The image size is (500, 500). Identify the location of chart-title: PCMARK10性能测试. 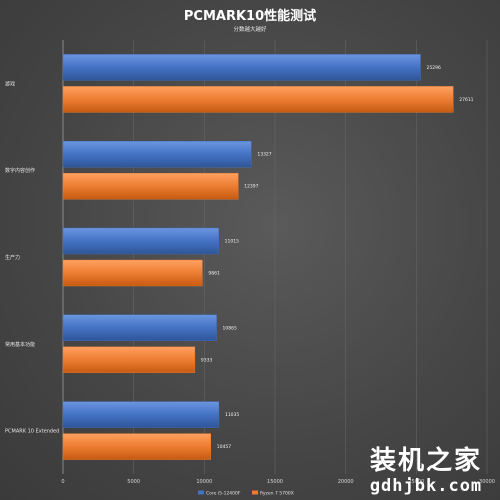
(250, 16).